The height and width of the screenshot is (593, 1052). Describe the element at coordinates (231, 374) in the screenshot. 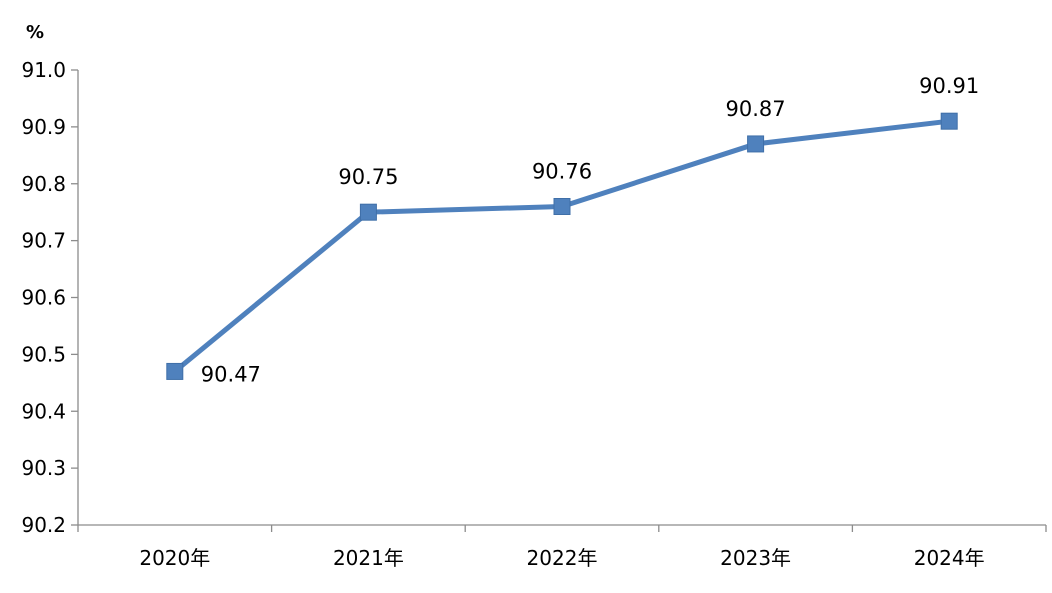

I see `data-label: 90.47` at that location.